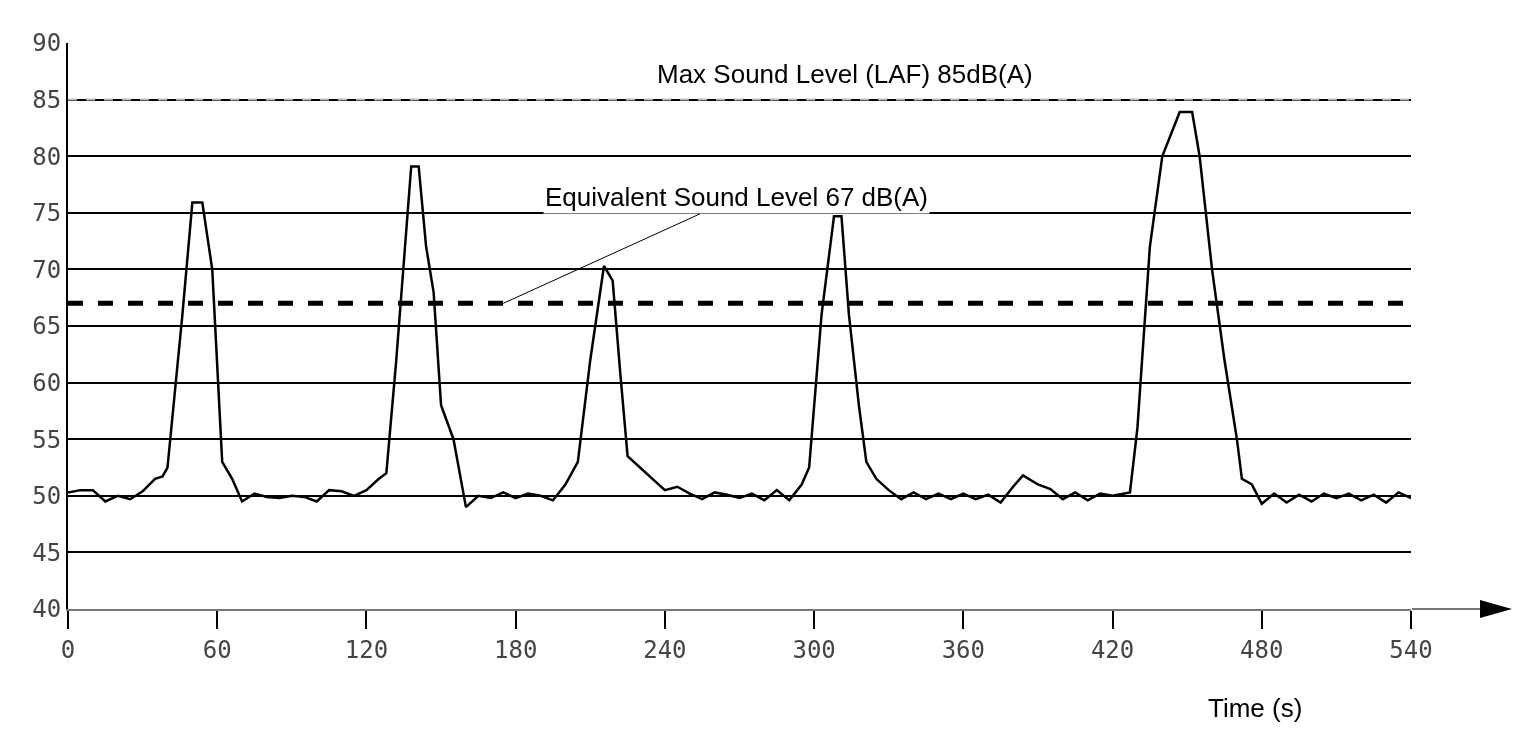 This screenshot has width=1514, height=749. Describe the element at coordinates (814, 649) in the screenshot. I see `x-tick-label: 300` at that location.